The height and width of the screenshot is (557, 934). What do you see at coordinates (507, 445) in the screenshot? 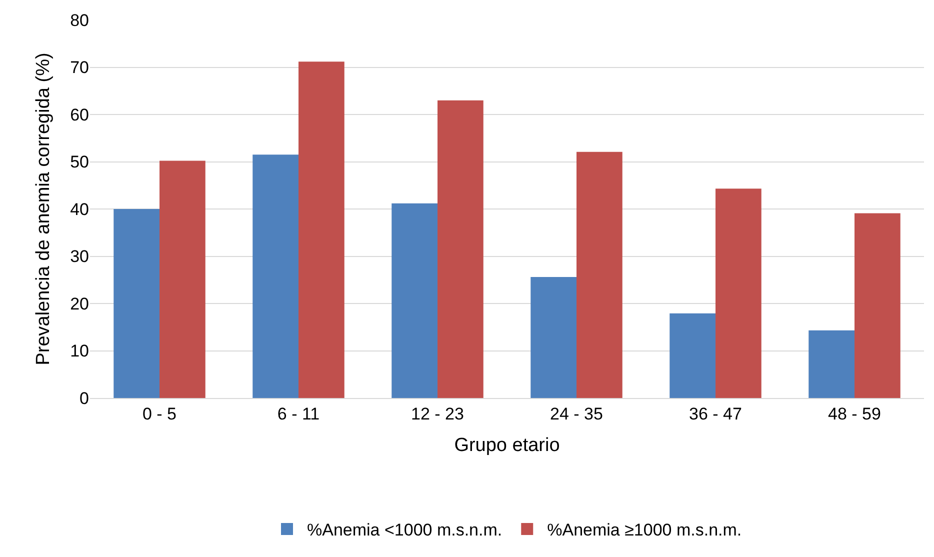
I see `x-axis-title: Grupo etario` at bounding box center [507, 445].